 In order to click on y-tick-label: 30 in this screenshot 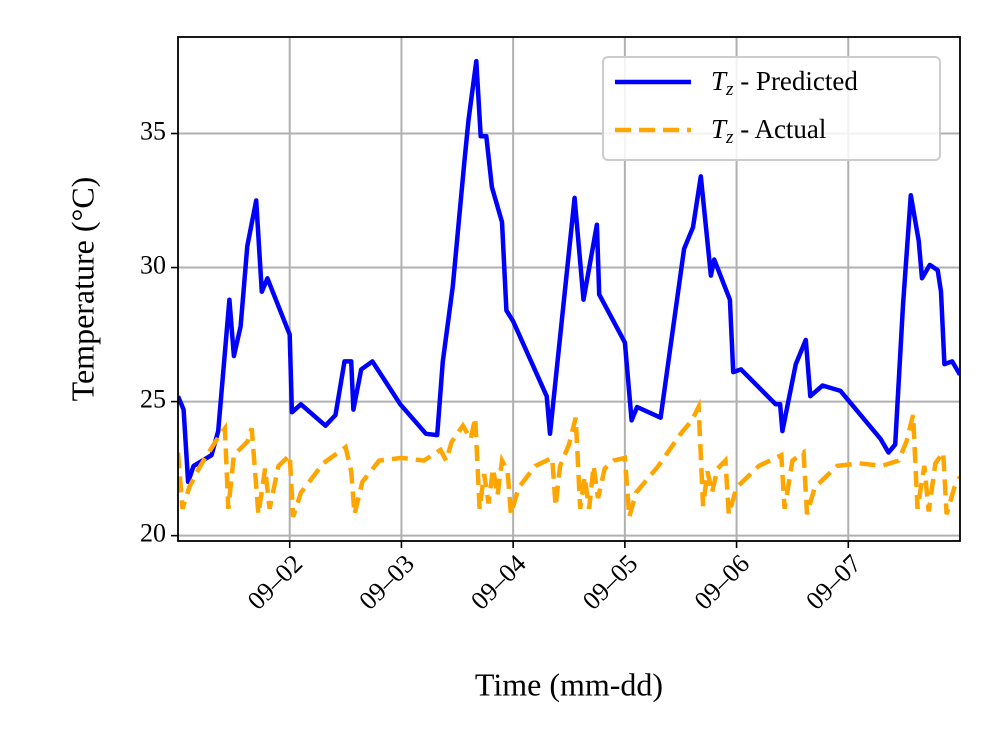, I will do `click(153, 265)`.